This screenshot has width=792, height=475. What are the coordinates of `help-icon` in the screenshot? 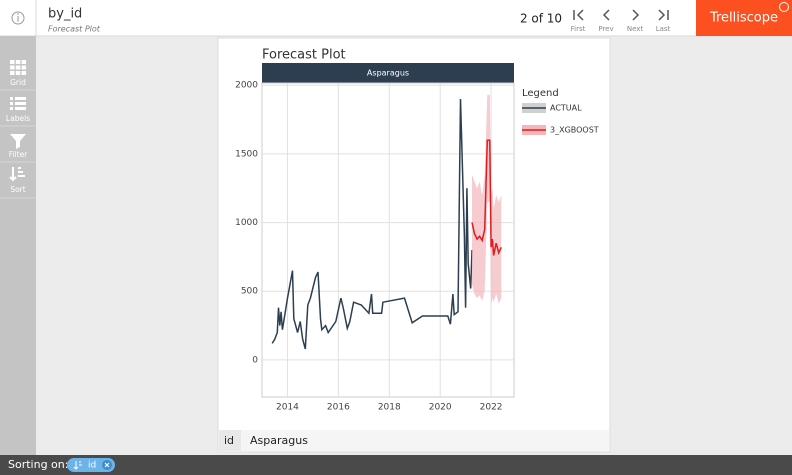 It's located at (784, 7).